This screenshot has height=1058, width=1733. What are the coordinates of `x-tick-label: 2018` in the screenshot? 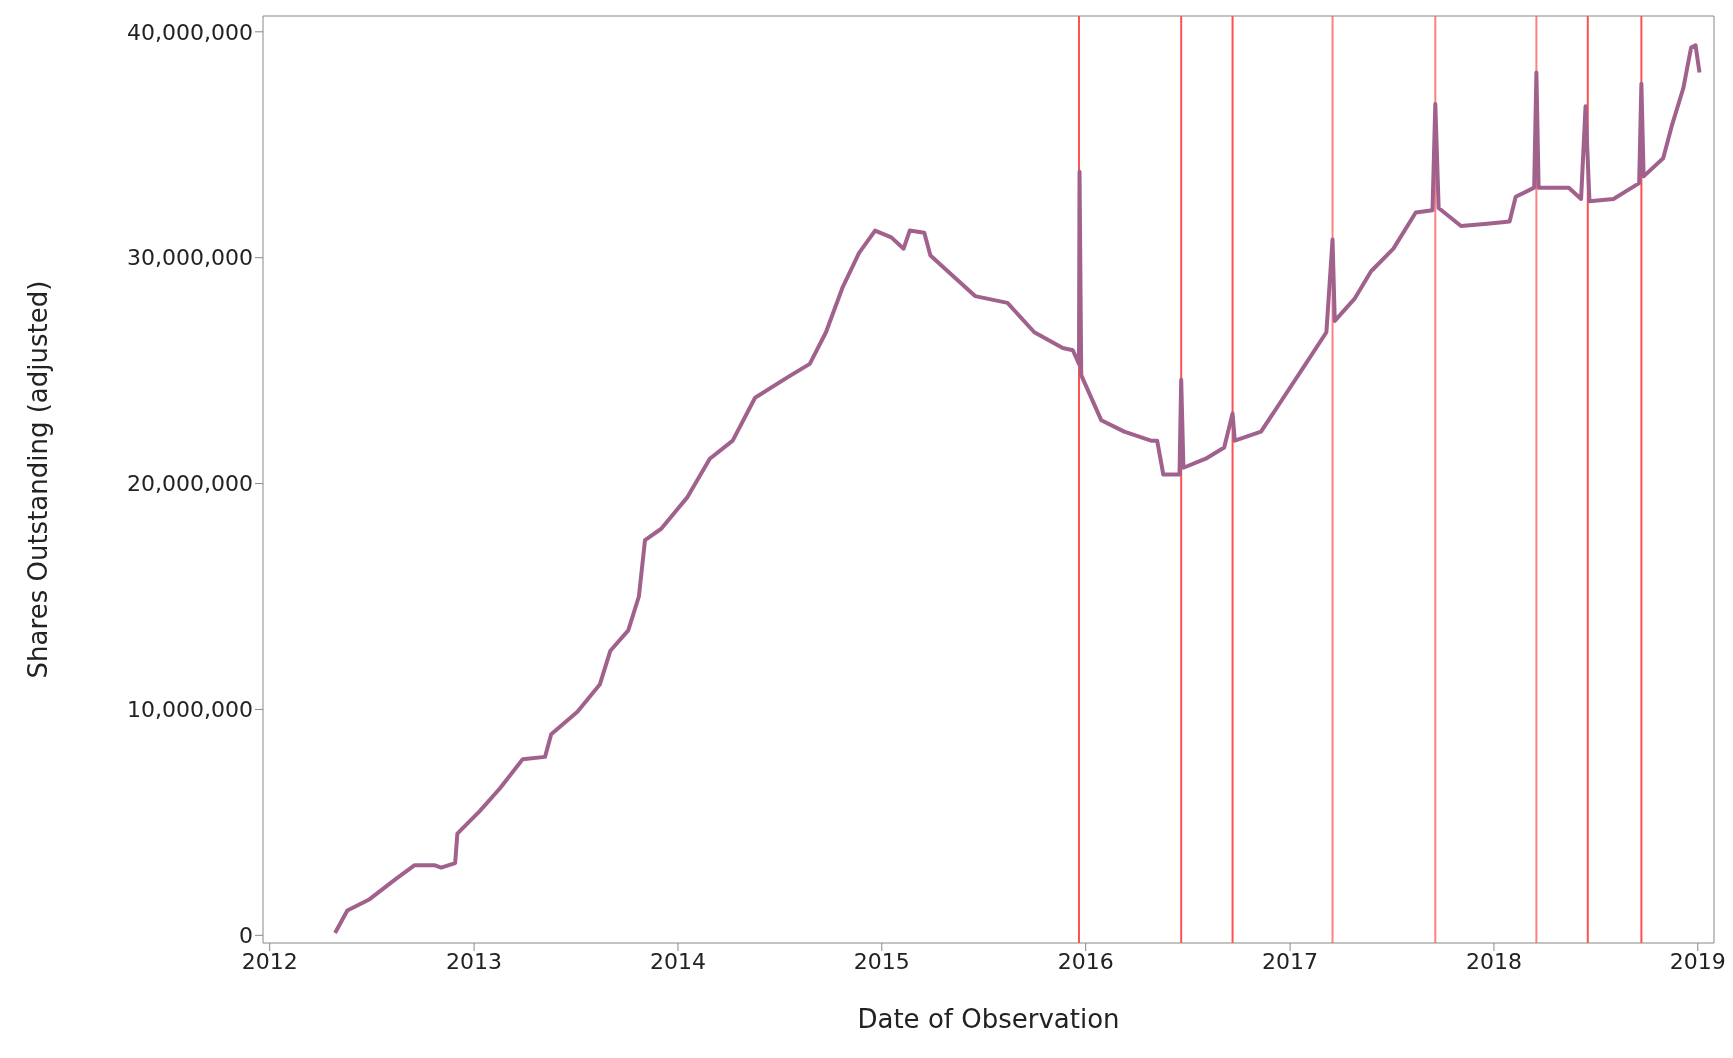 It's located at (1493, 961).